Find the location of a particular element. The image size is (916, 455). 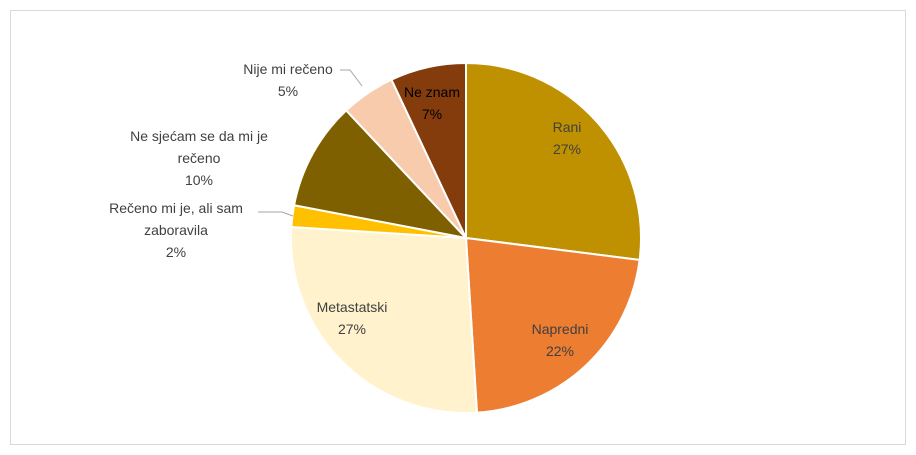

value-label: 10% is located at coordinates (199, 180).